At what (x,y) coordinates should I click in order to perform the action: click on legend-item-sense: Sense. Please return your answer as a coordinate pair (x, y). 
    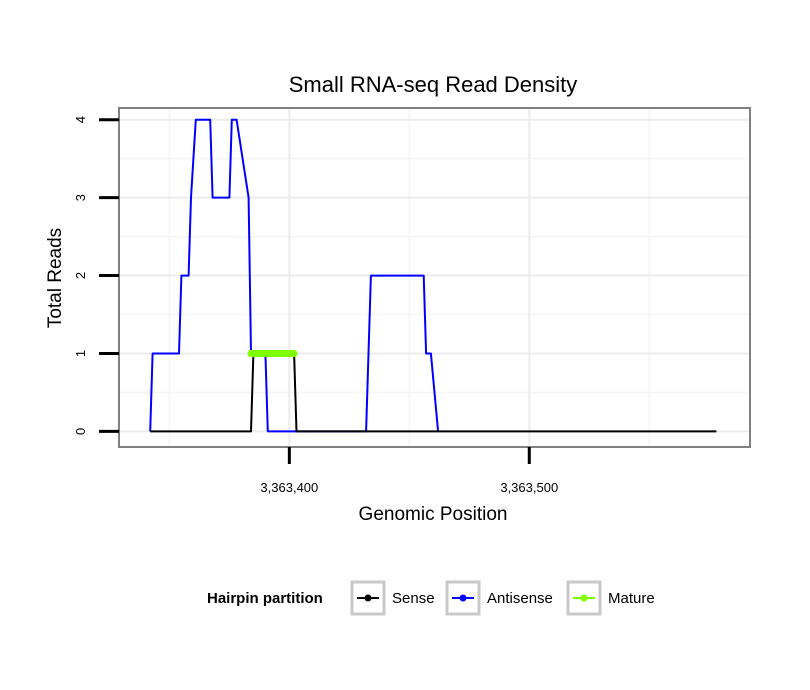
    Looking at the image, I should click on (392, 598).